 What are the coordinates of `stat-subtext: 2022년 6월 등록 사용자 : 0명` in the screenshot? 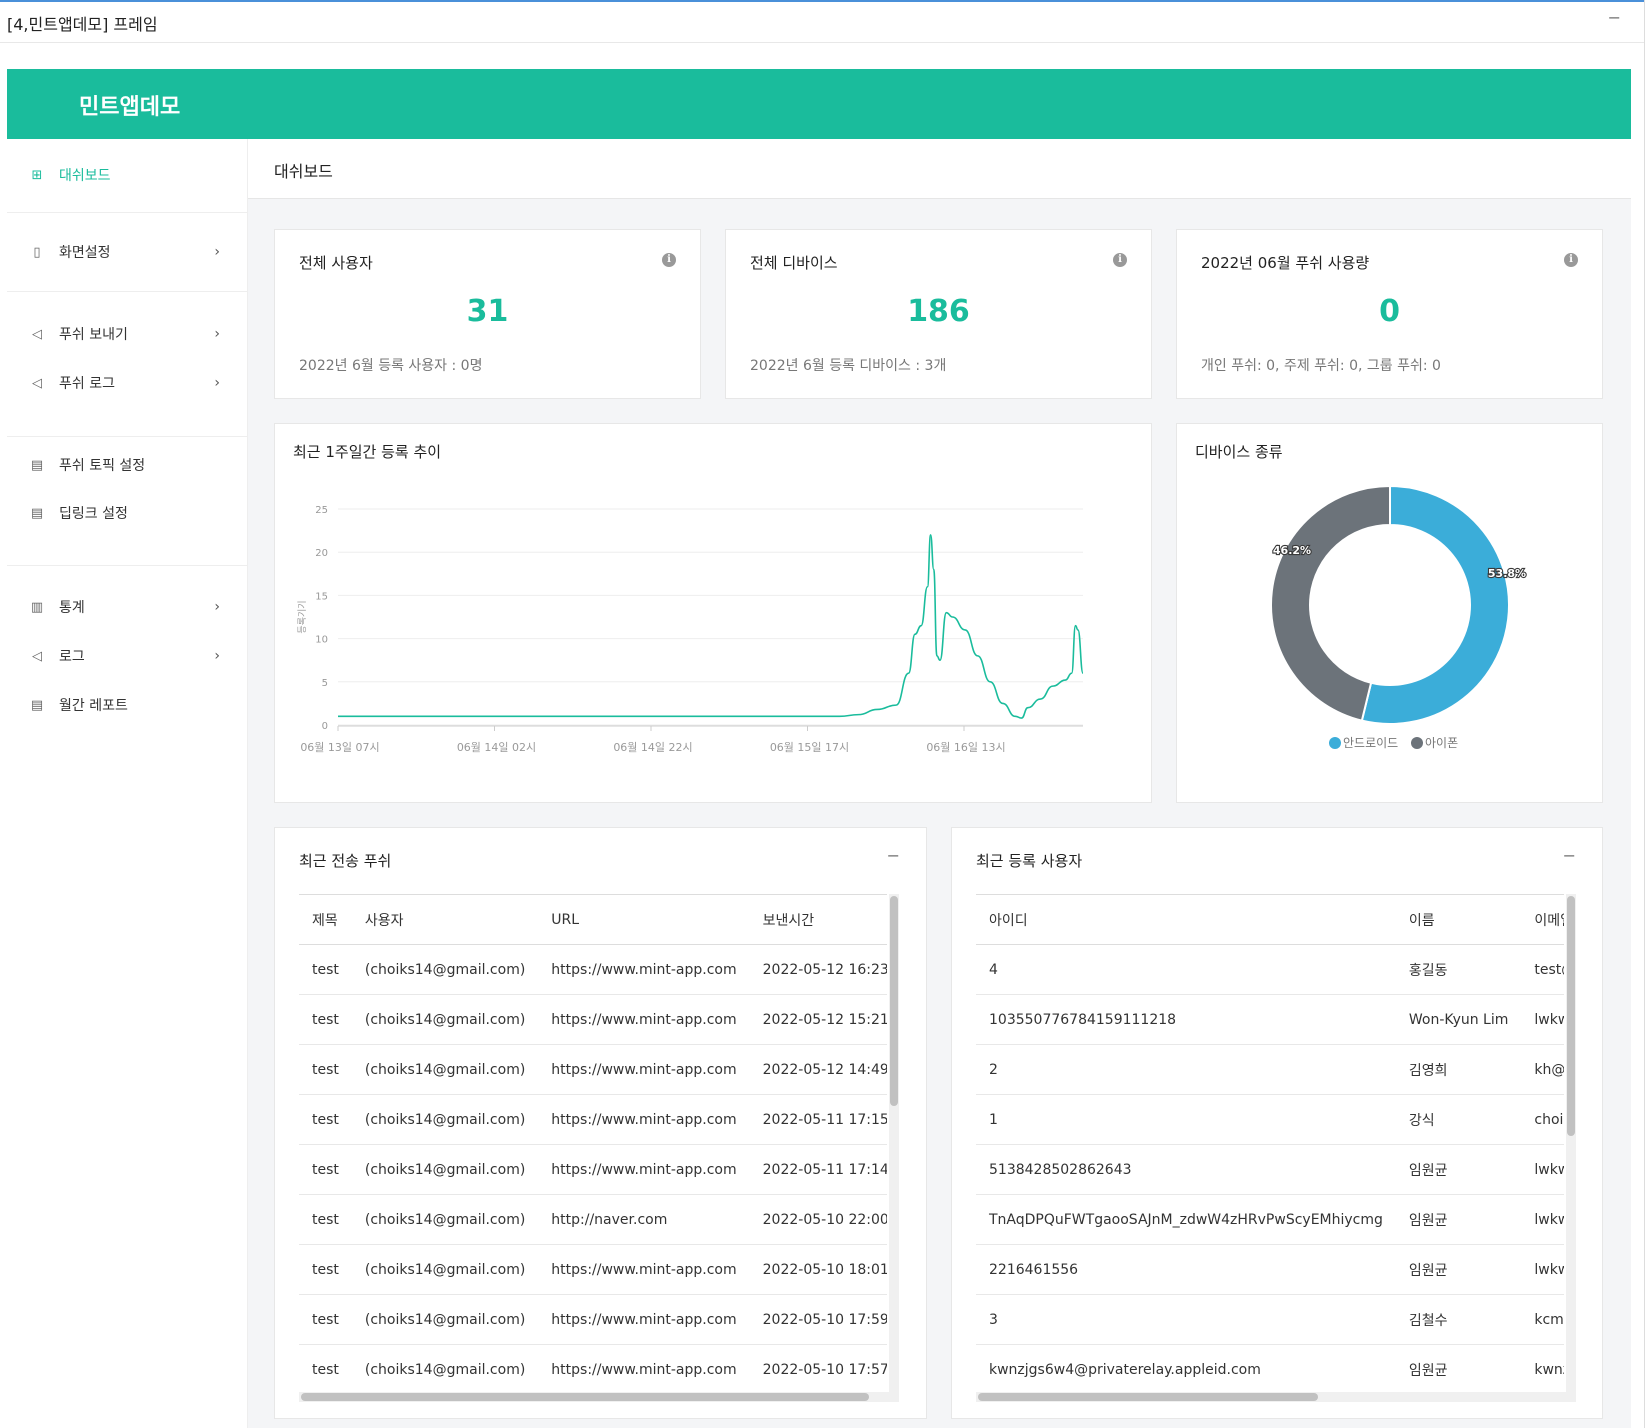 It's located at (391, 366).